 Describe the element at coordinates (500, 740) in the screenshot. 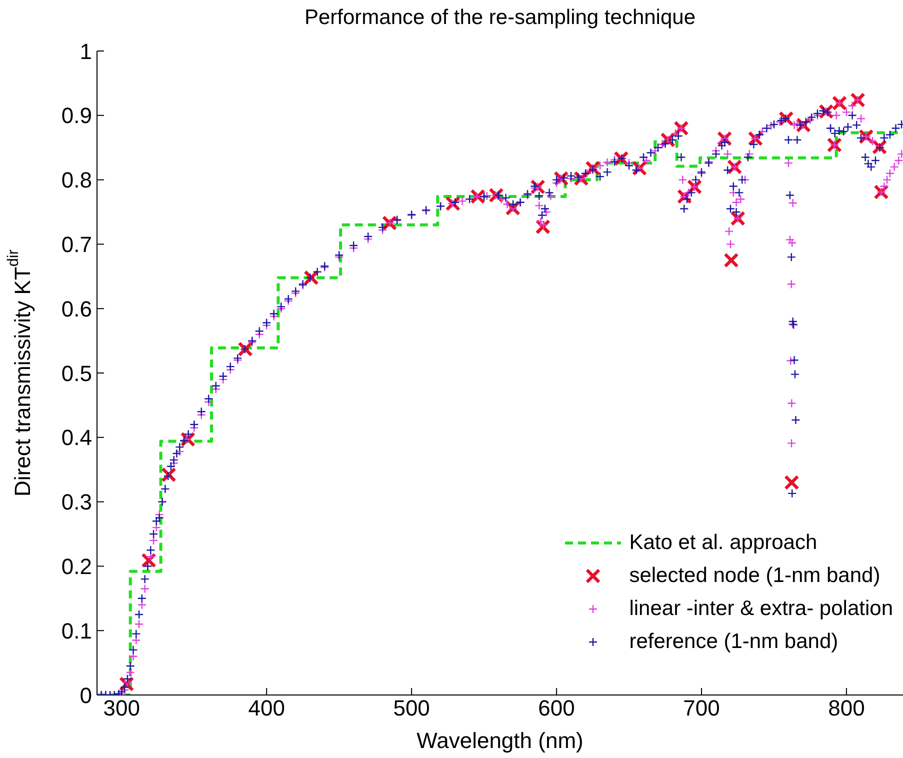

I see `x-axis-title: Wavelength (nm)` at that location.